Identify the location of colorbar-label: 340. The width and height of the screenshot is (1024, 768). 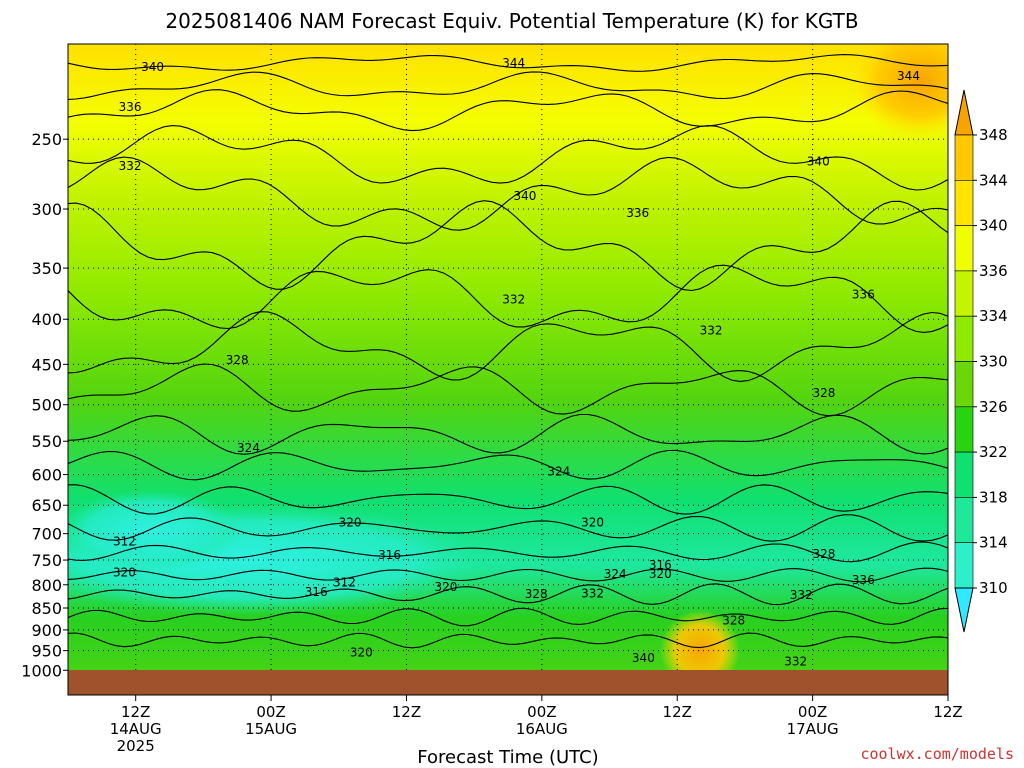
(993, 226).